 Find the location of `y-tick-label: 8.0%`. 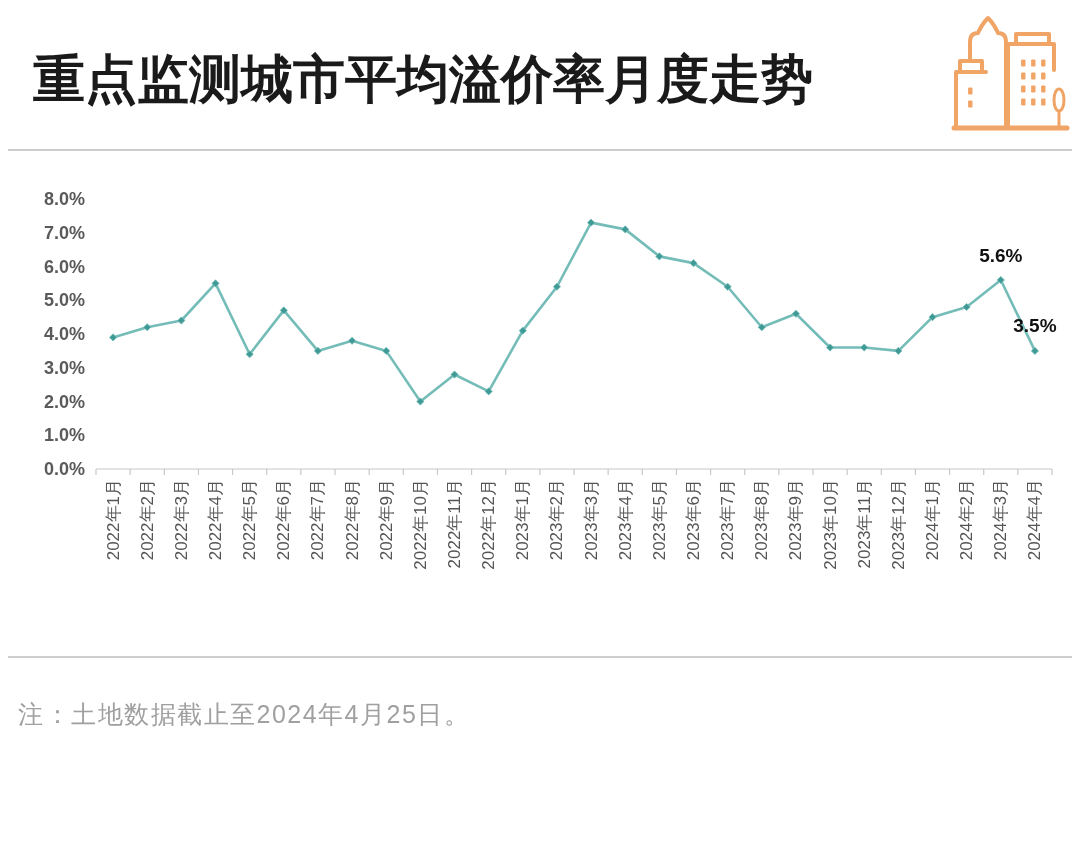

y-tick-label: 8.0% is located at coordinates (64, 199).